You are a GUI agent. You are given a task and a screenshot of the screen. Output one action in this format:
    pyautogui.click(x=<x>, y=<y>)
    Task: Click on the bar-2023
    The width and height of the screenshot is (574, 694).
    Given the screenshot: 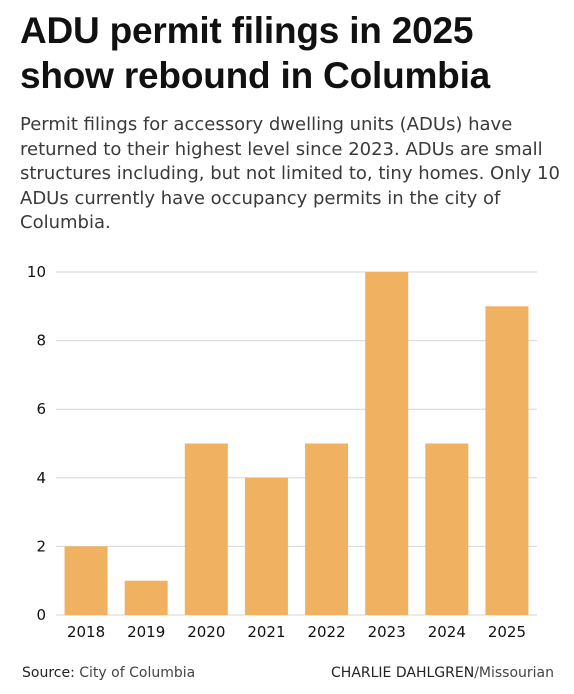 What is the action you would take?
    pyautogui.click(x=387, y=443)
    